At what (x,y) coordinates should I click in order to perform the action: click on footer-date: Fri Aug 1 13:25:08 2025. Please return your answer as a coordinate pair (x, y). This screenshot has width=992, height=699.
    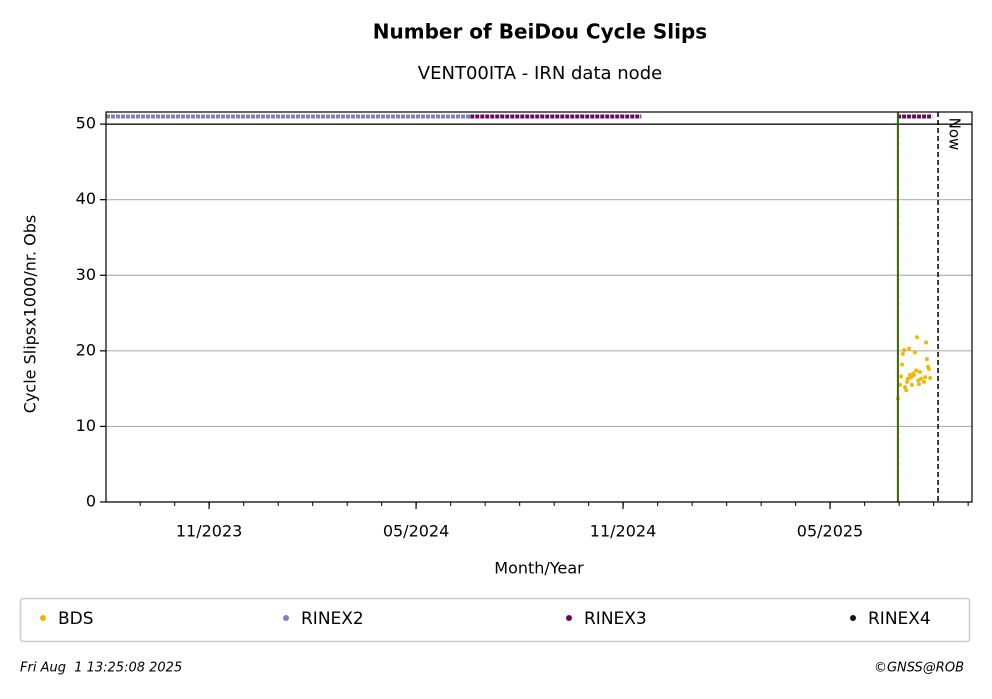
    Looking at the image, I should click on (101, 668).